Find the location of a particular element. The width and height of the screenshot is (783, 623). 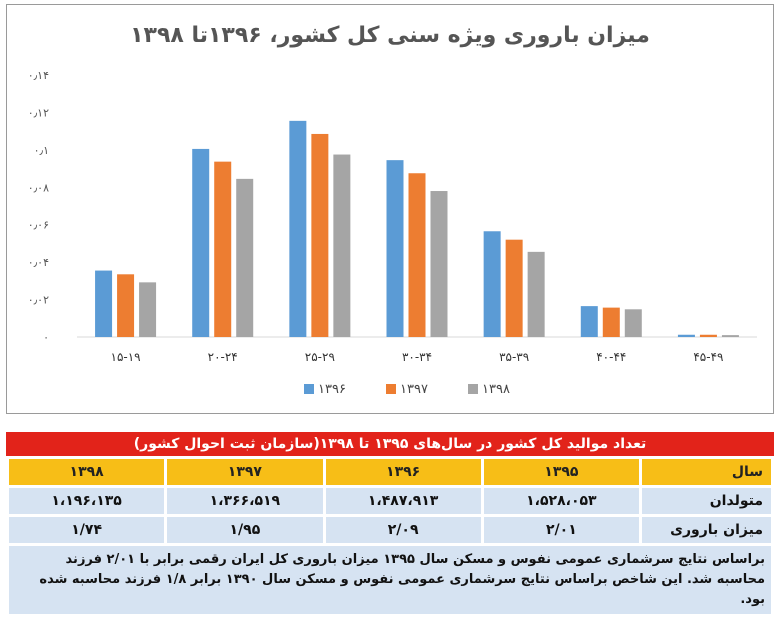

table-cell: ۱،۴۸۷،۹۱۳ is located at coordinates (403, 501).